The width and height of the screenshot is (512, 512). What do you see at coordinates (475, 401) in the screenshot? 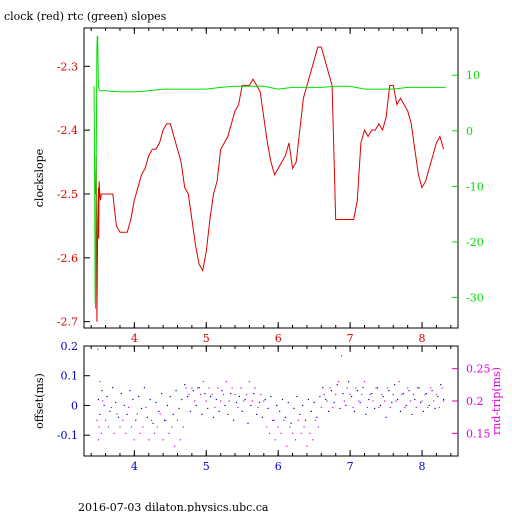
I see `y-right-tick-label: 0.2` at bounding box center [475, 401].